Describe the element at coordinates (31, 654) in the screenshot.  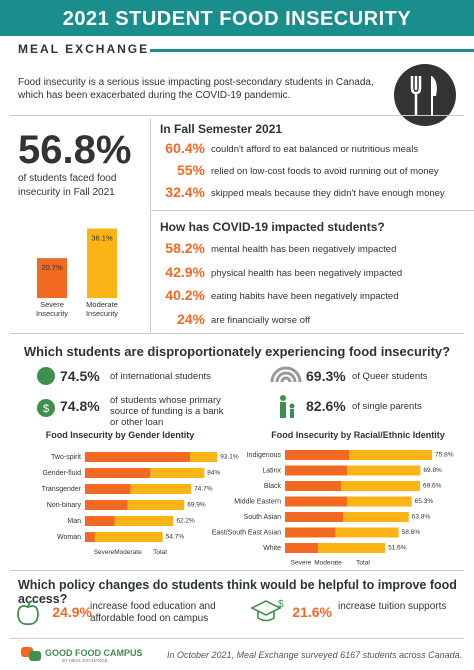
I see `logo-icon` at that location.